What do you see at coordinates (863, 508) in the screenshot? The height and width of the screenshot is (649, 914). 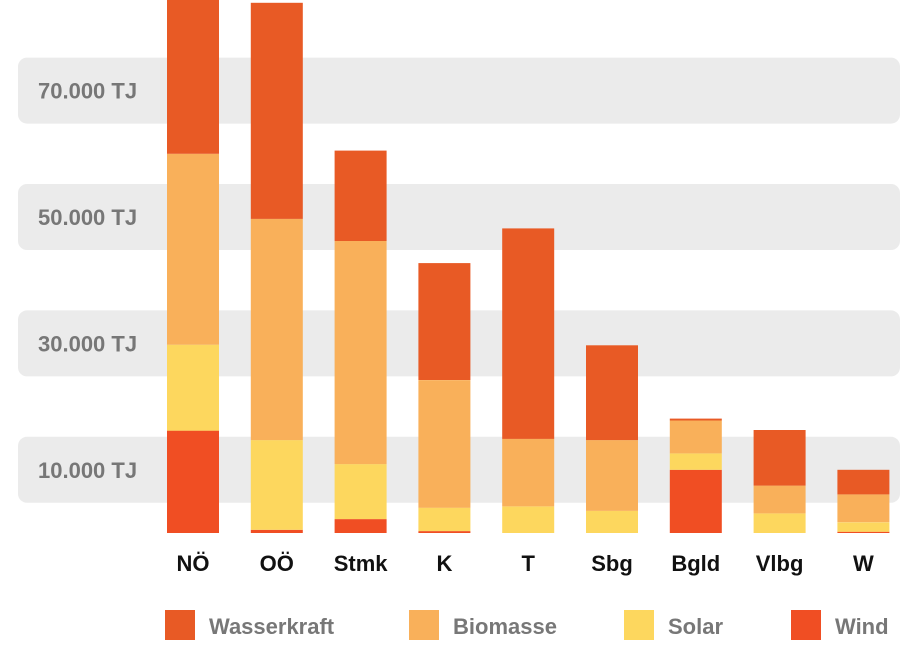 I see `bar-segment-biomasse-w` at bounding box center [863, 508].